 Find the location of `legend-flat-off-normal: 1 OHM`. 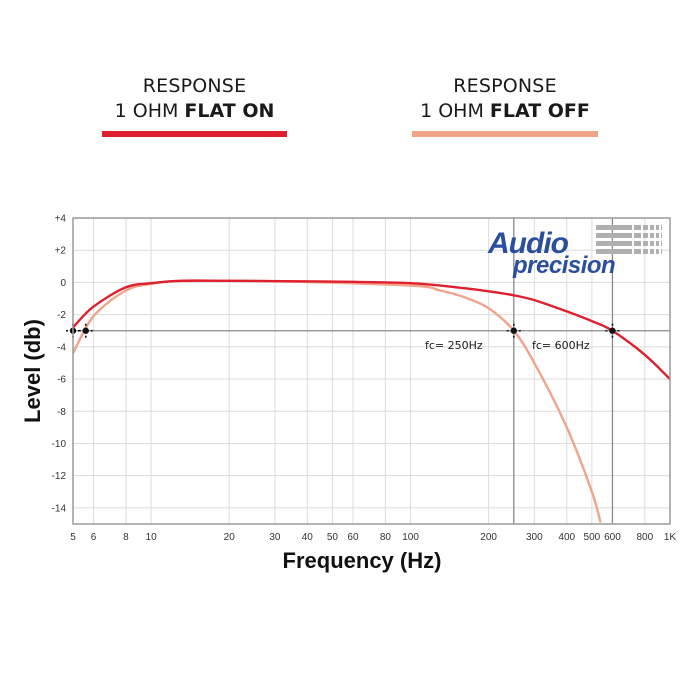

legend-flat-off-normal: 1 OHM is located at coordinates (455, 111).